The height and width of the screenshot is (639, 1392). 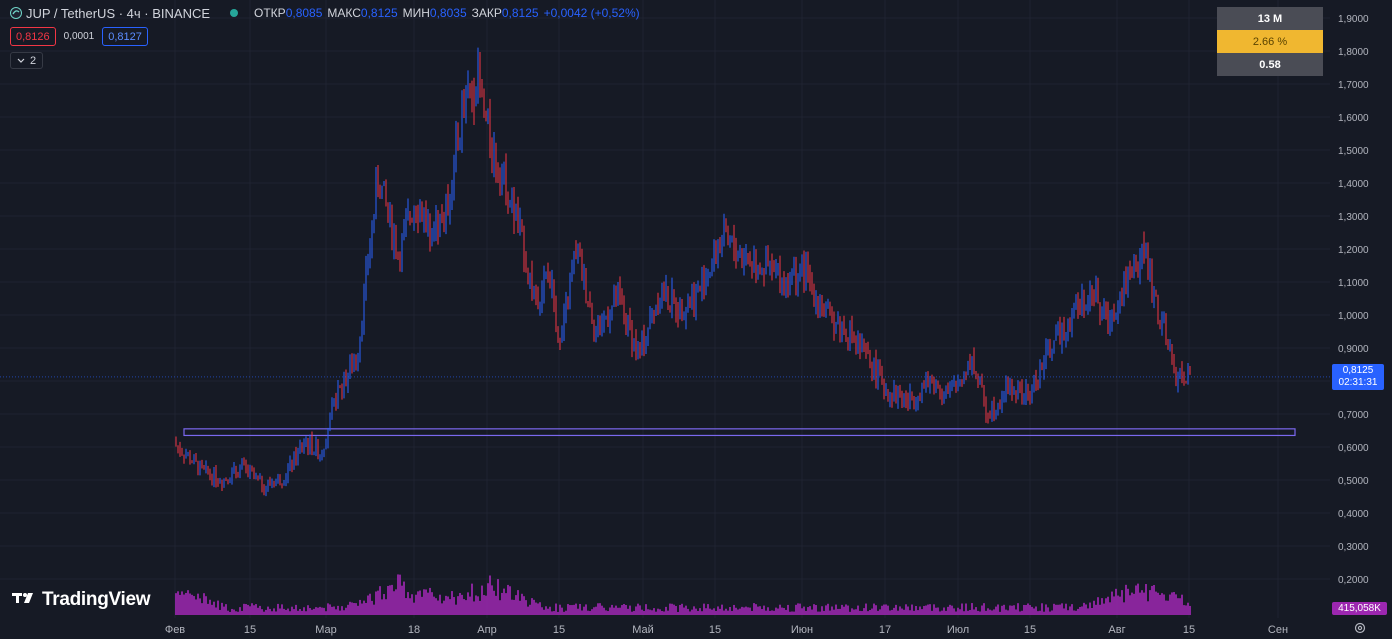 What do you see at coordinates (1353, 514) in the screenshot?
I see `price-tick-label: 0,4000` at bounding box center [1353, 514].